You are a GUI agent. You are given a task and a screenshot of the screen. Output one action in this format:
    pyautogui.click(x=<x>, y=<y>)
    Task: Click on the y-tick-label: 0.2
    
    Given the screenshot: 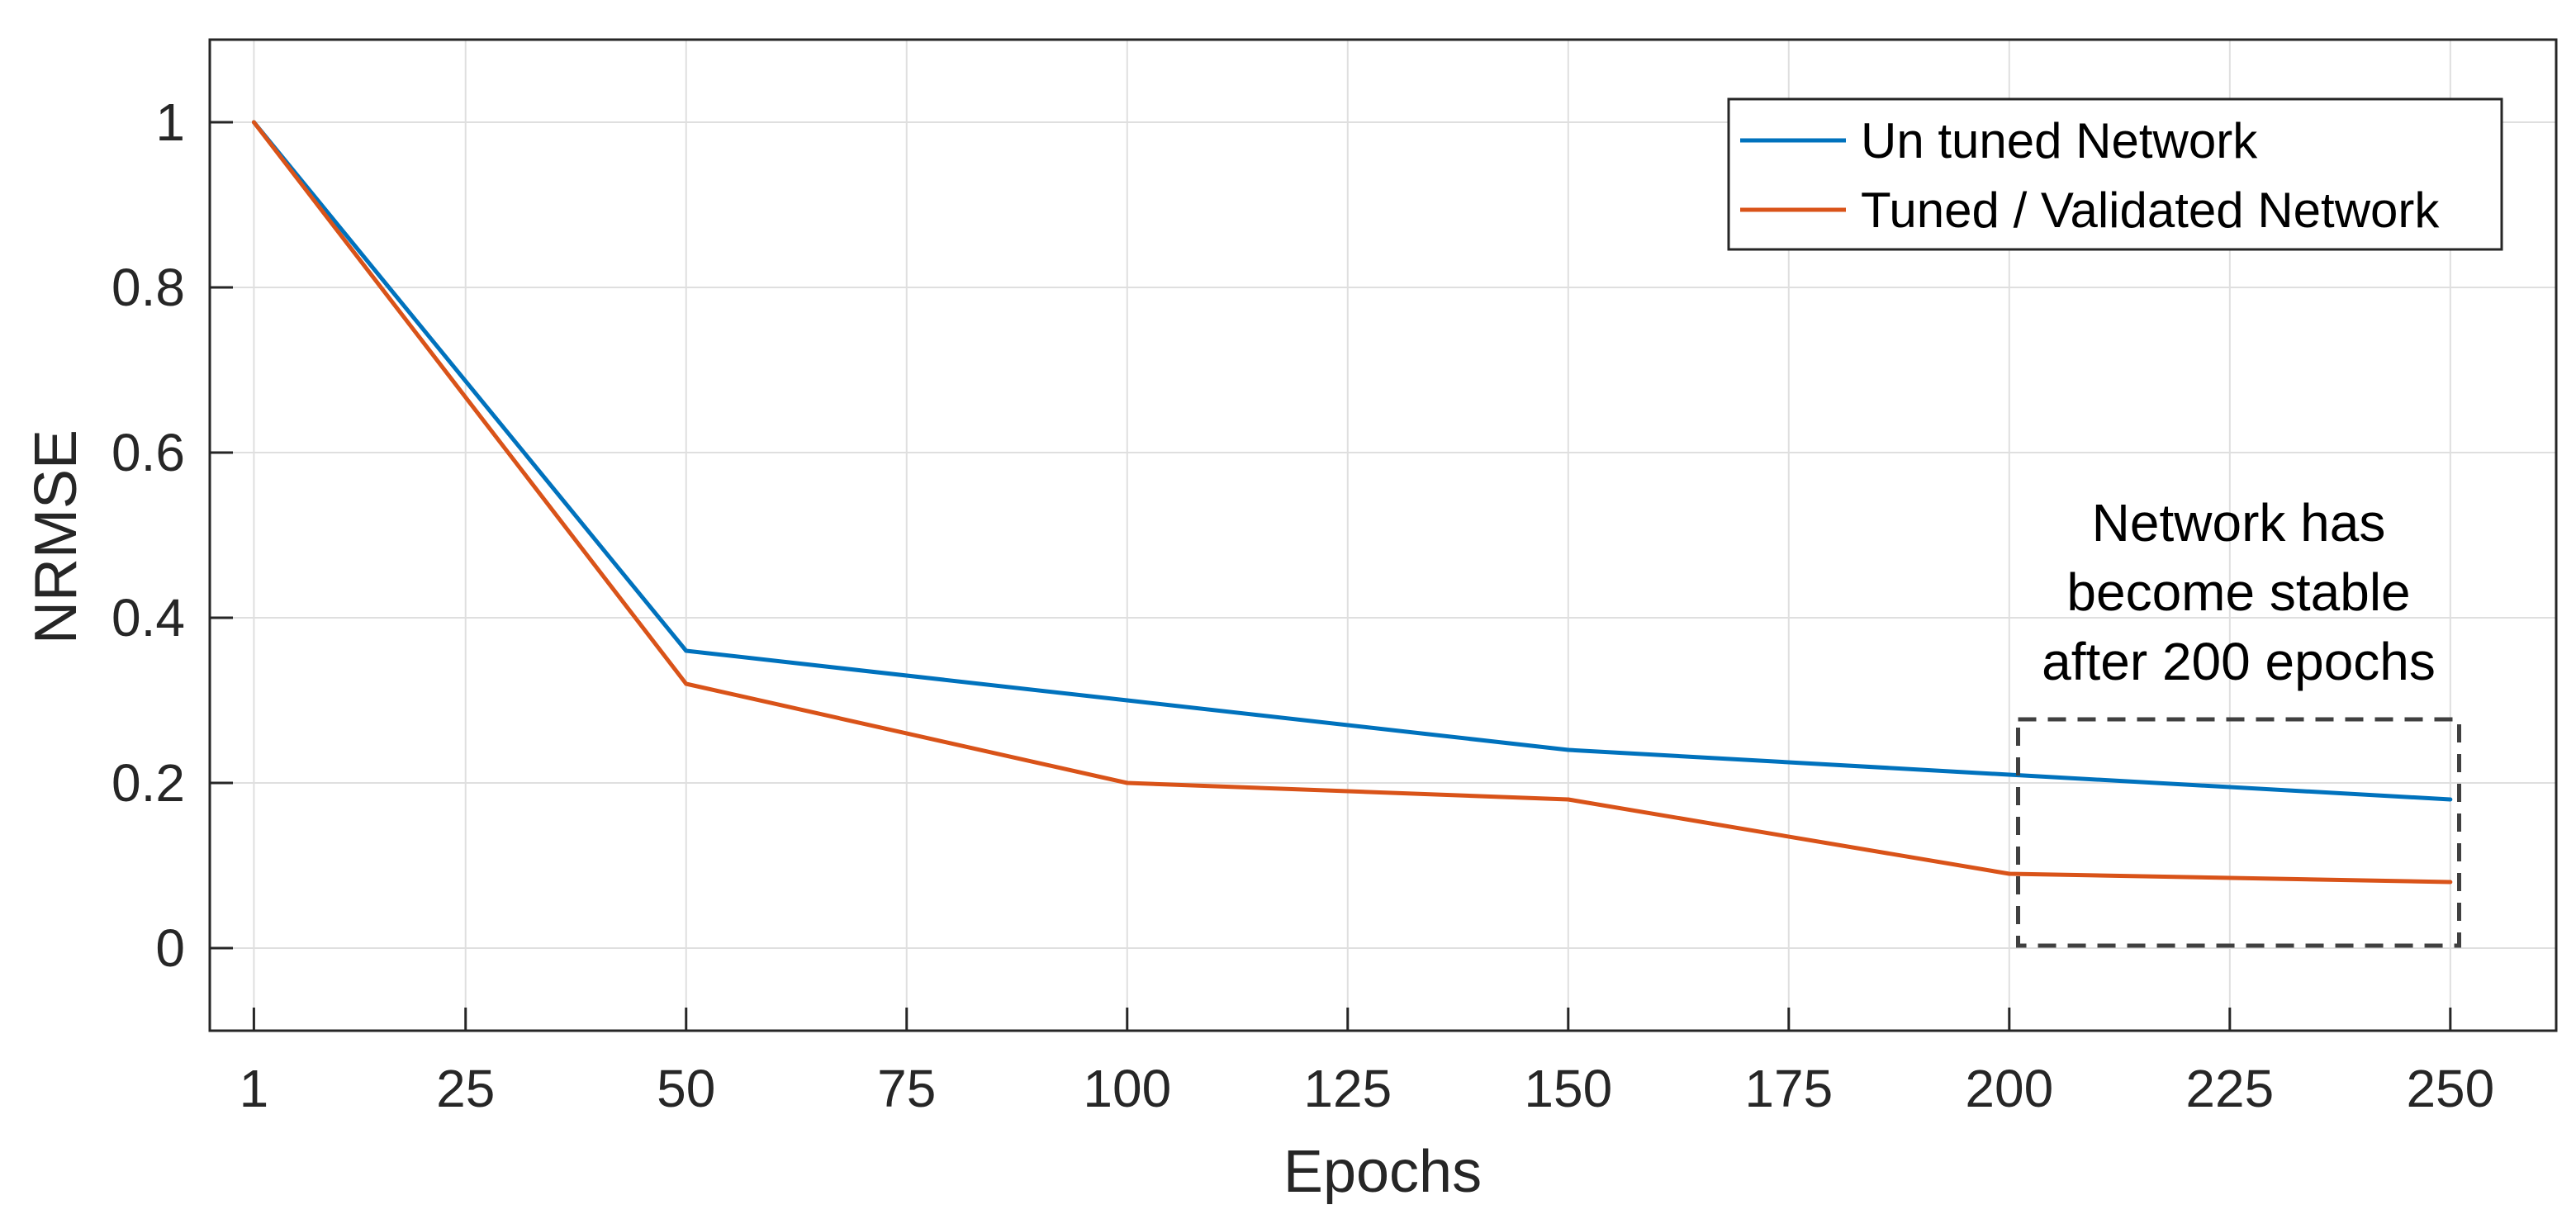 What is the action you would take?
    pyautogui.click(x=148, y=783)
    